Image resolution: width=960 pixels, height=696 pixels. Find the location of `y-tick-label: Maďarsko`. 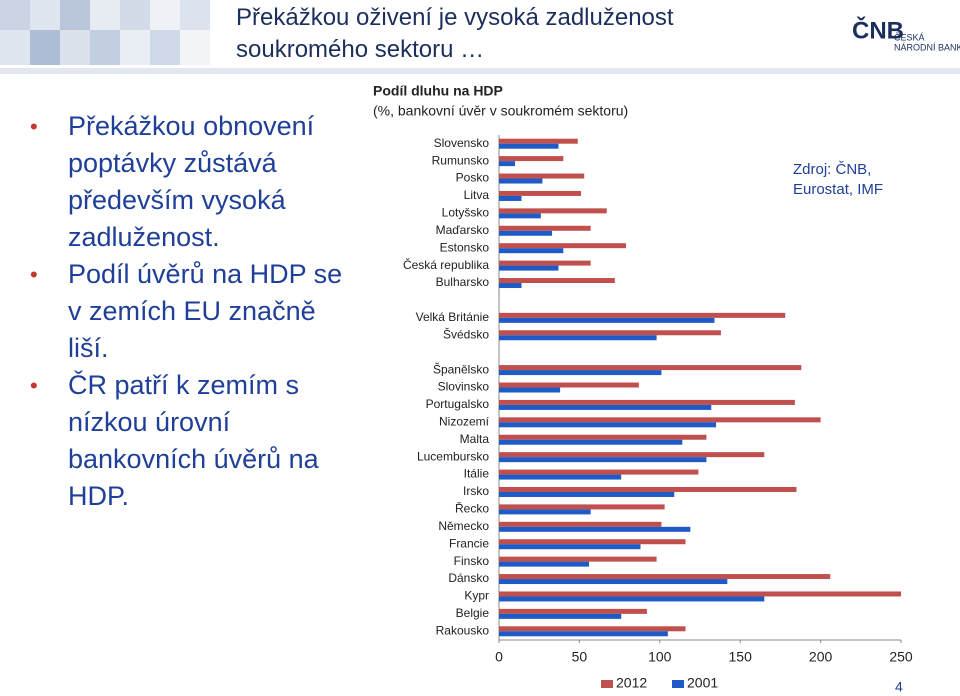

y-tick-label: Maďarsko is located at coordinates (463, 230).